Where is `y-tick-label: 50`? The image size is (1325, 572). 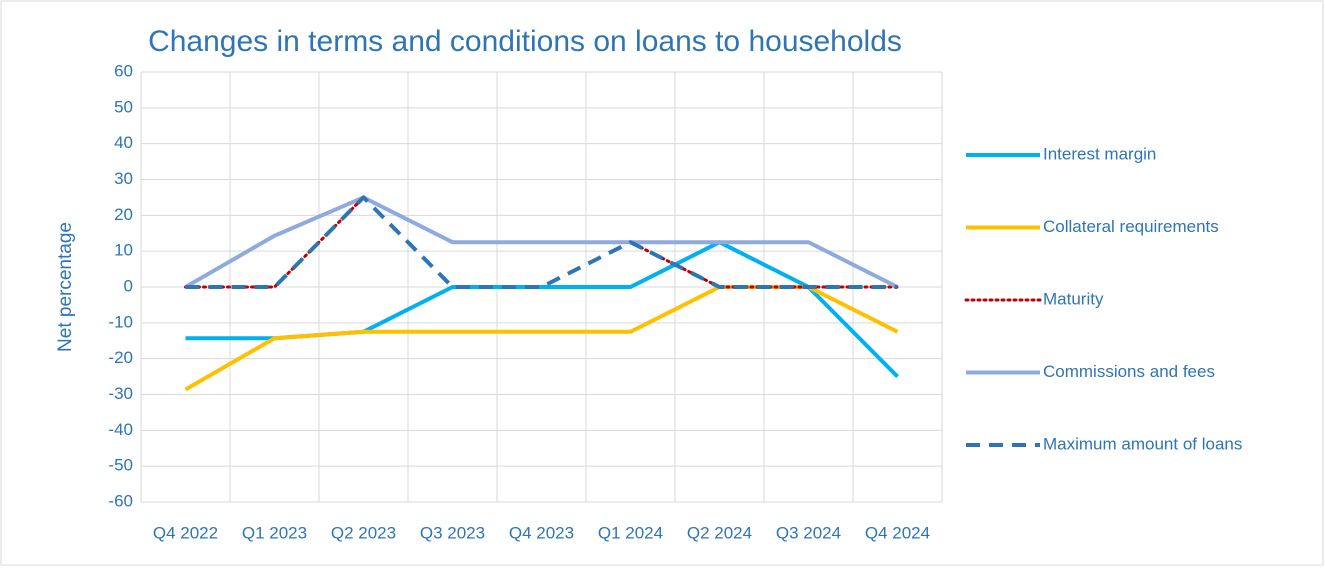
y-tick-label: 50 is located at coordinates (123, 106).